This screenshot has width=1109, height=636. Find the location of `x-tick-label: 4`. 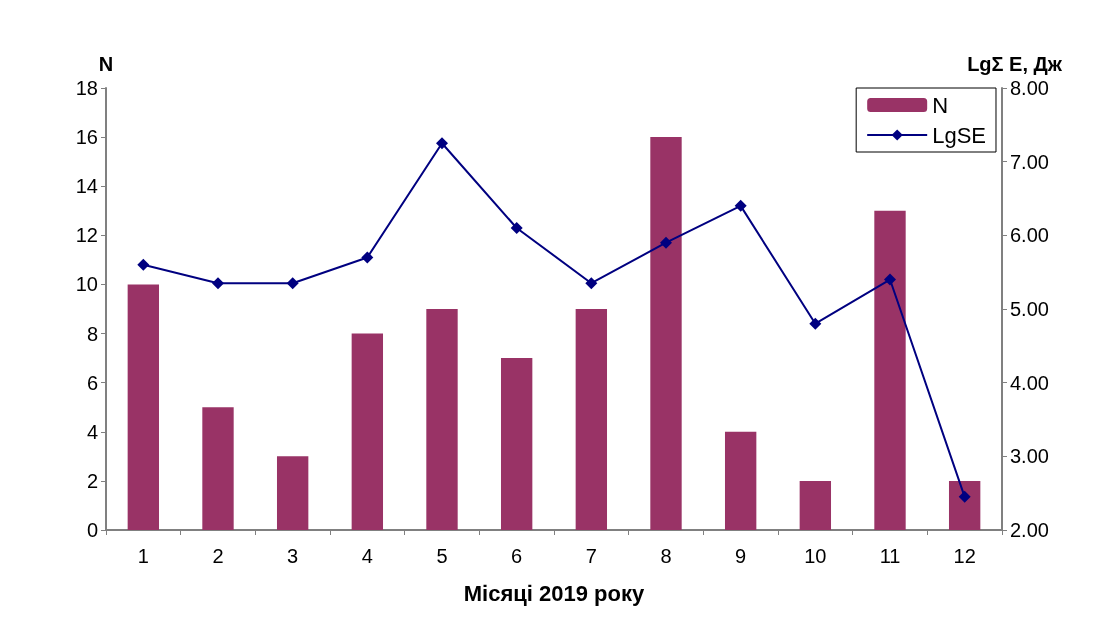

x-tick-label: 4 is located at coordinates (367, 556).